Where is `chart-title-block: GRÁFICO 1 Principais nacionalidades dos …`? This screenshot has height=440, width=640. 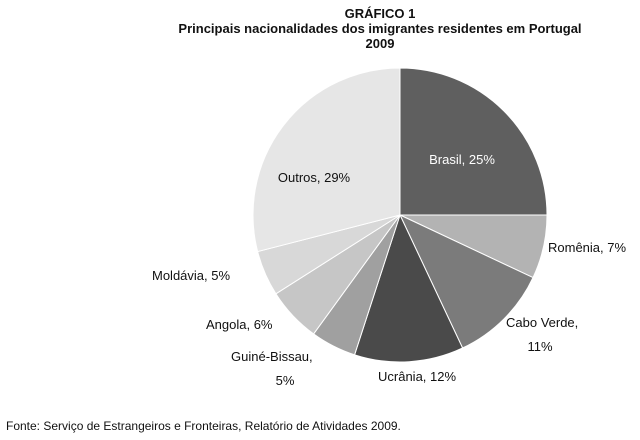 chart-title-block: GRÁFICO 1 Principais nacionalidades dos … is located at coordinates (320, 28).